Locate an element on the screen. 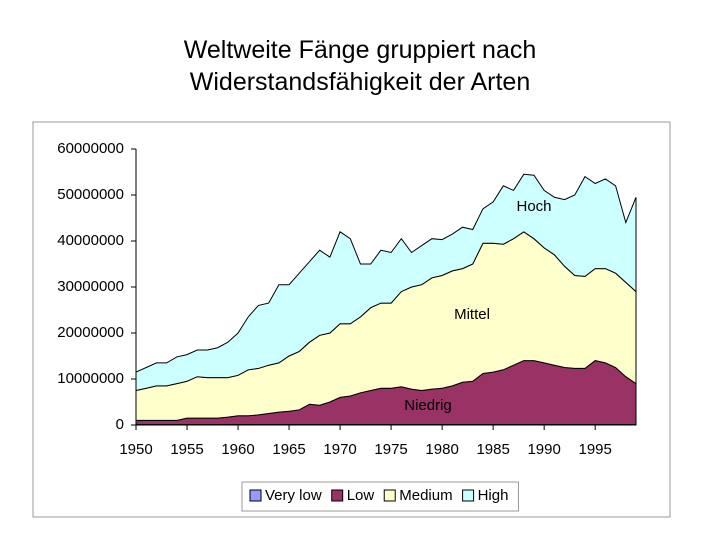  annotation: Niedrig is located at coordinates (428, 405).